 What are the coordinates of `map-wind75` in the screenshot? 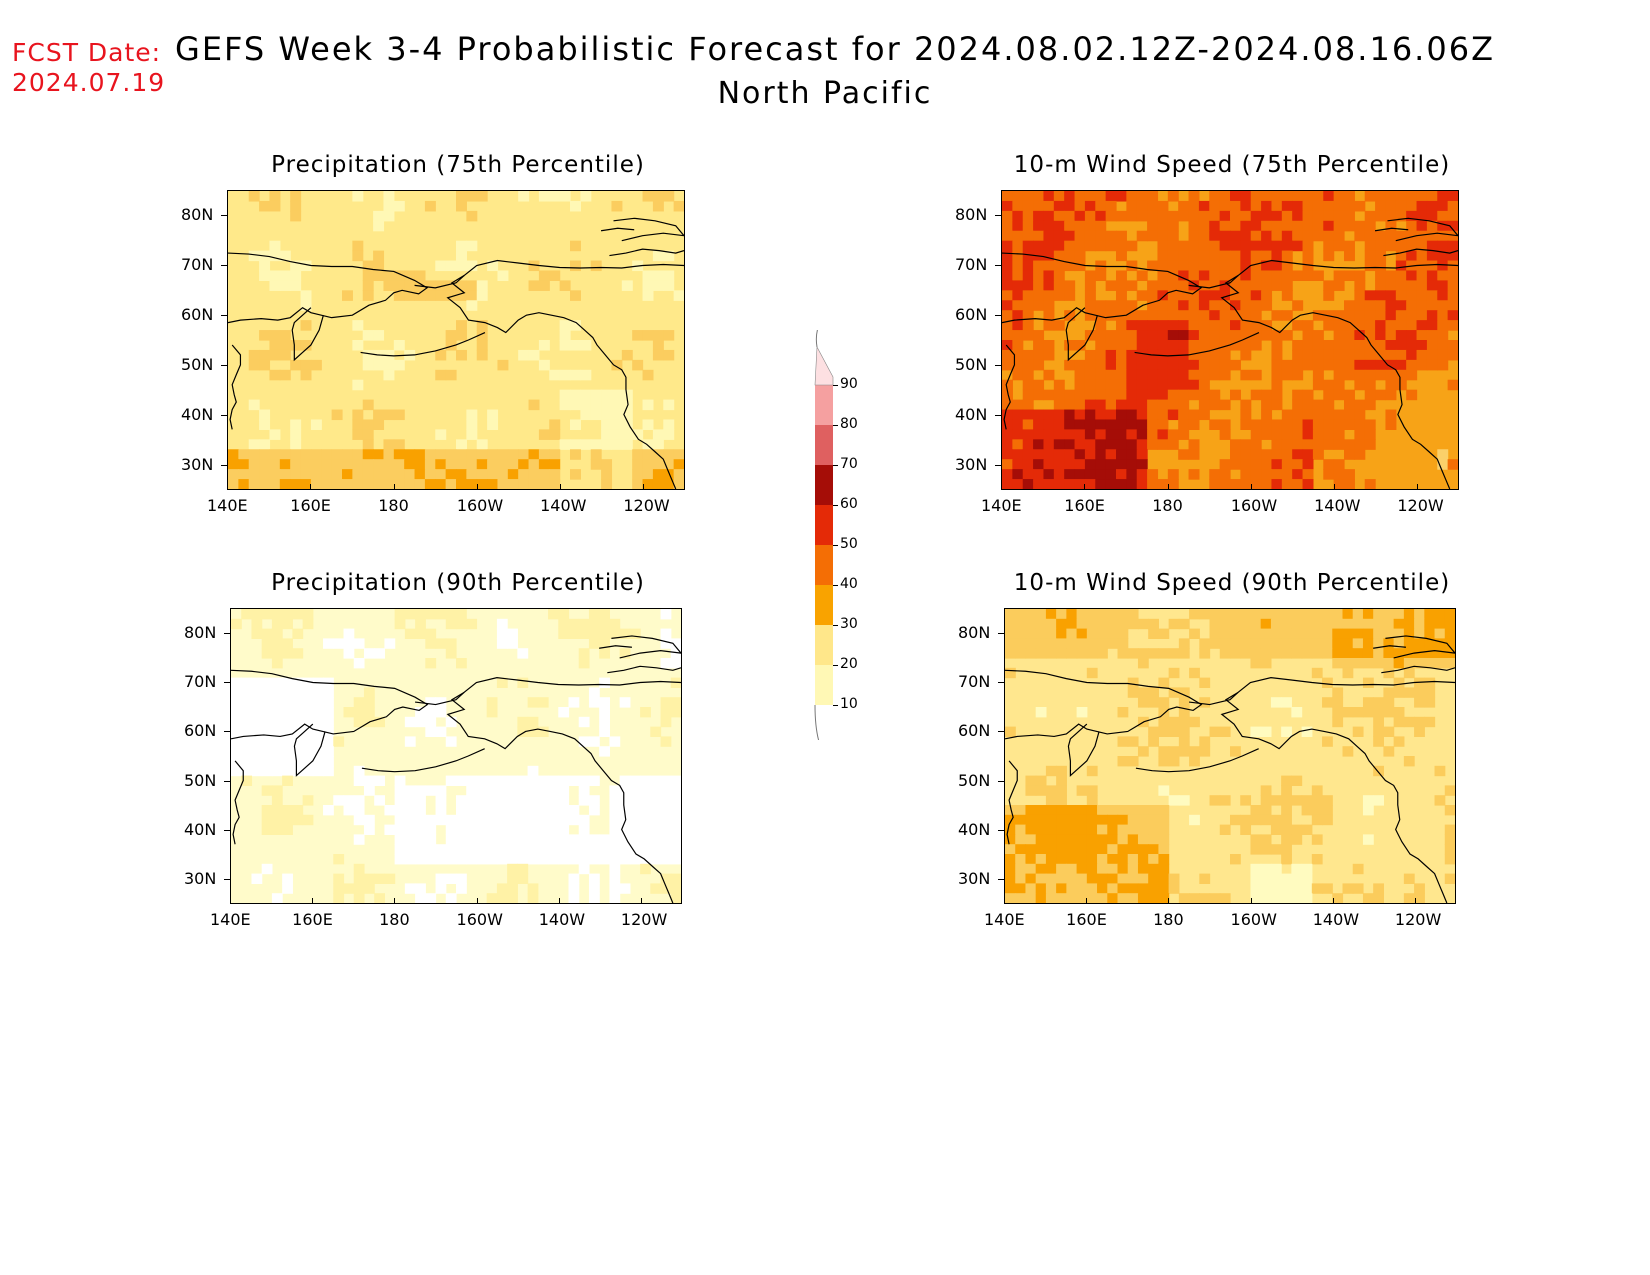 It's located at (1230, 340).